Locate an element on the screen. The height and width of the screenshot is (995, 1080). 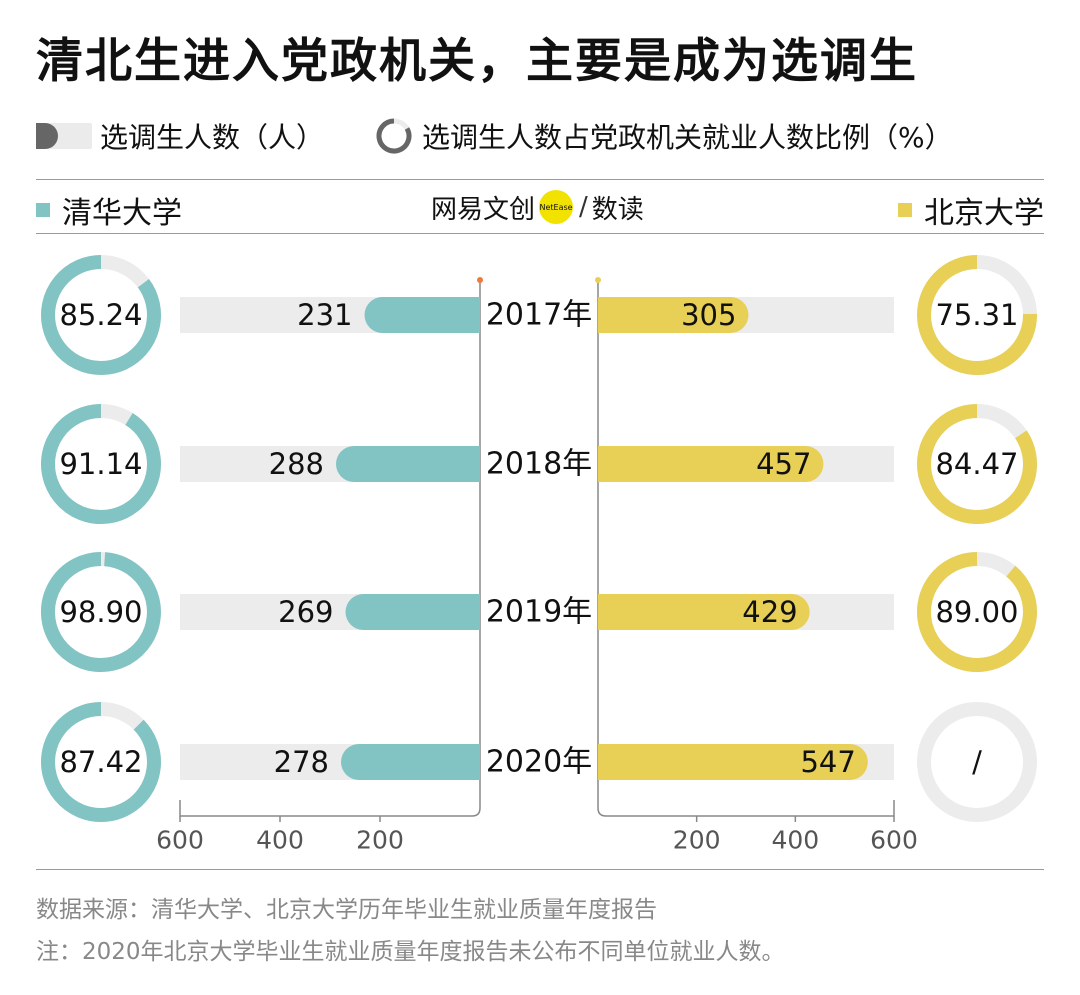
tsinghua-value-label: 269 is located at coordinates (305, 612).